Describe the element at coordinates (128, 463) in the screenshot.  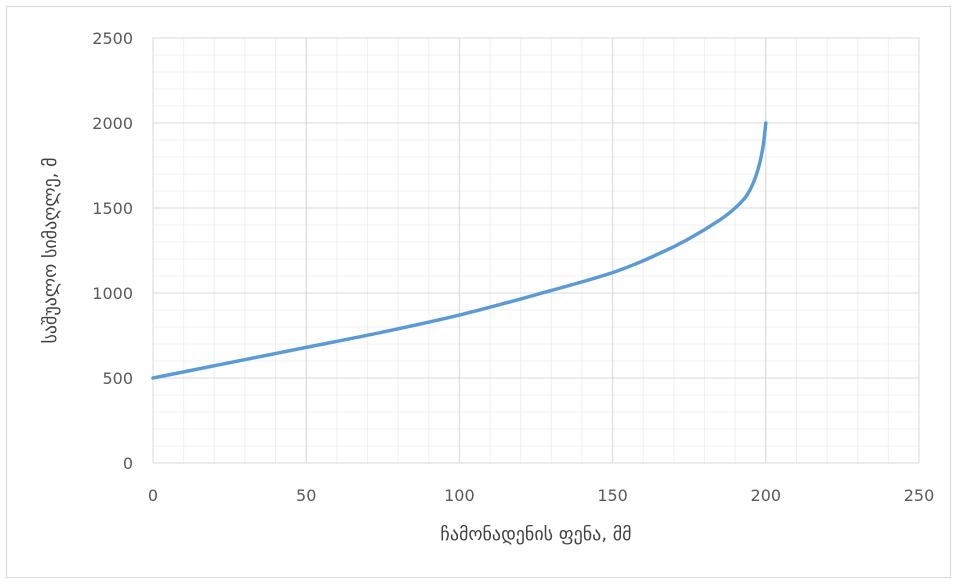
I see `y-tick-label: 0` at that location.